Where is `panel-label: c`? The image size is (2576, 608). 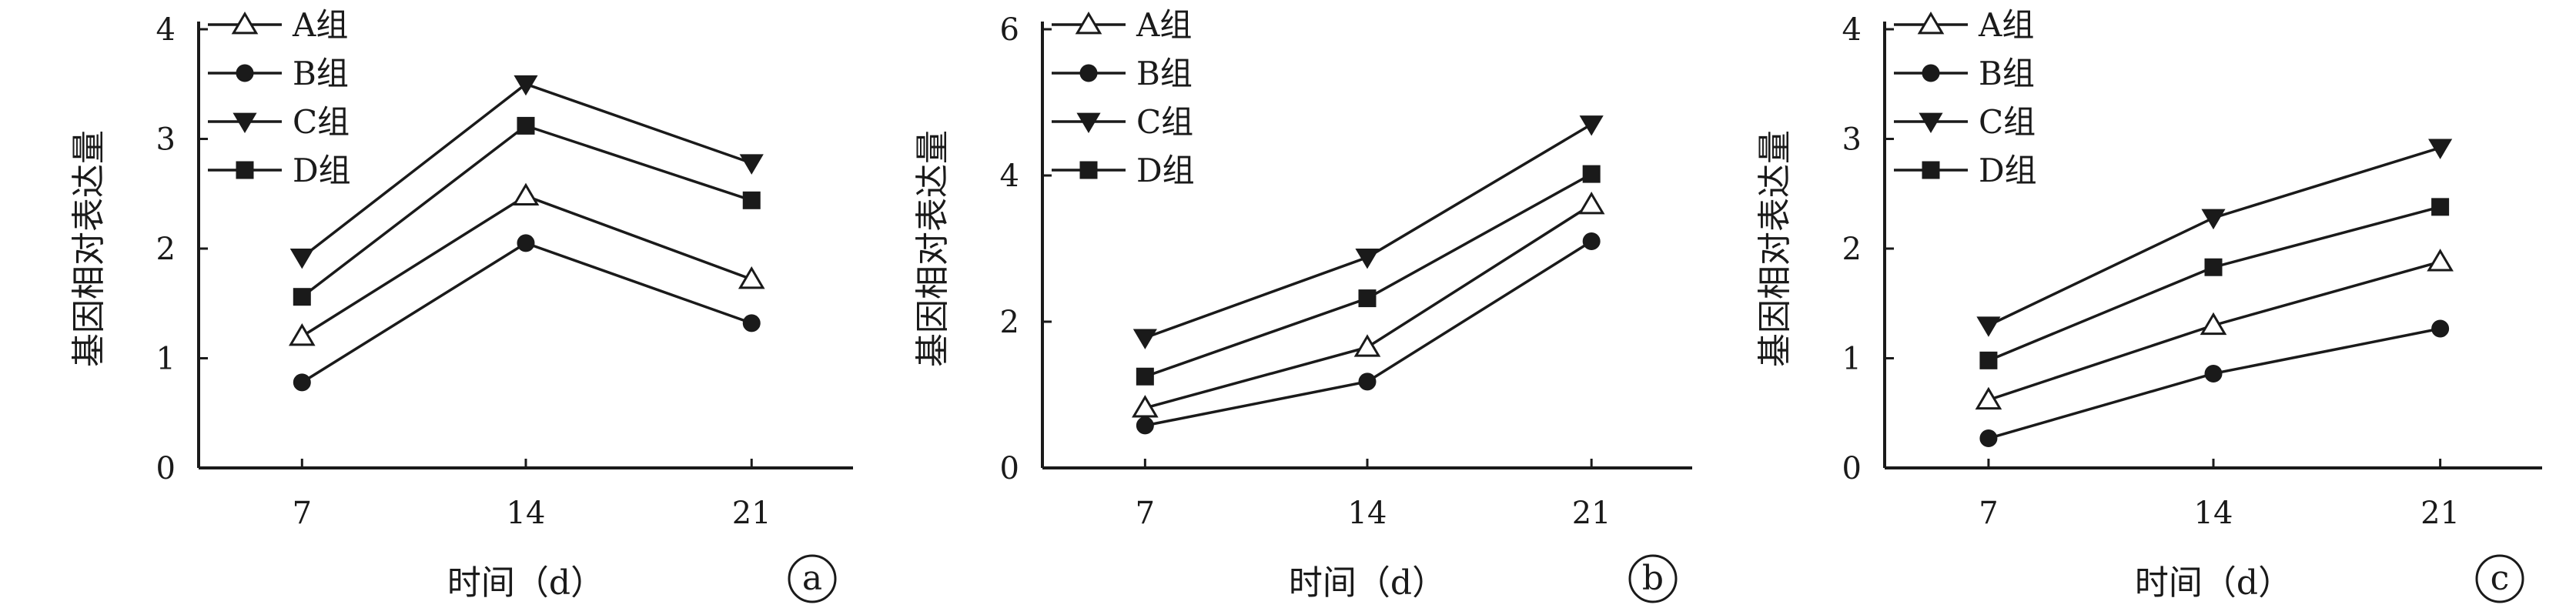 panel-label: c is located at coordinates (2500, 578).